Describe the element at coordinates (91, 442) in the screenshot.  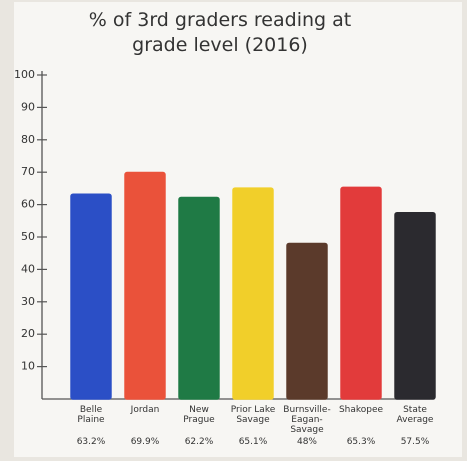
I see `value-label: 63.2%` at that location.